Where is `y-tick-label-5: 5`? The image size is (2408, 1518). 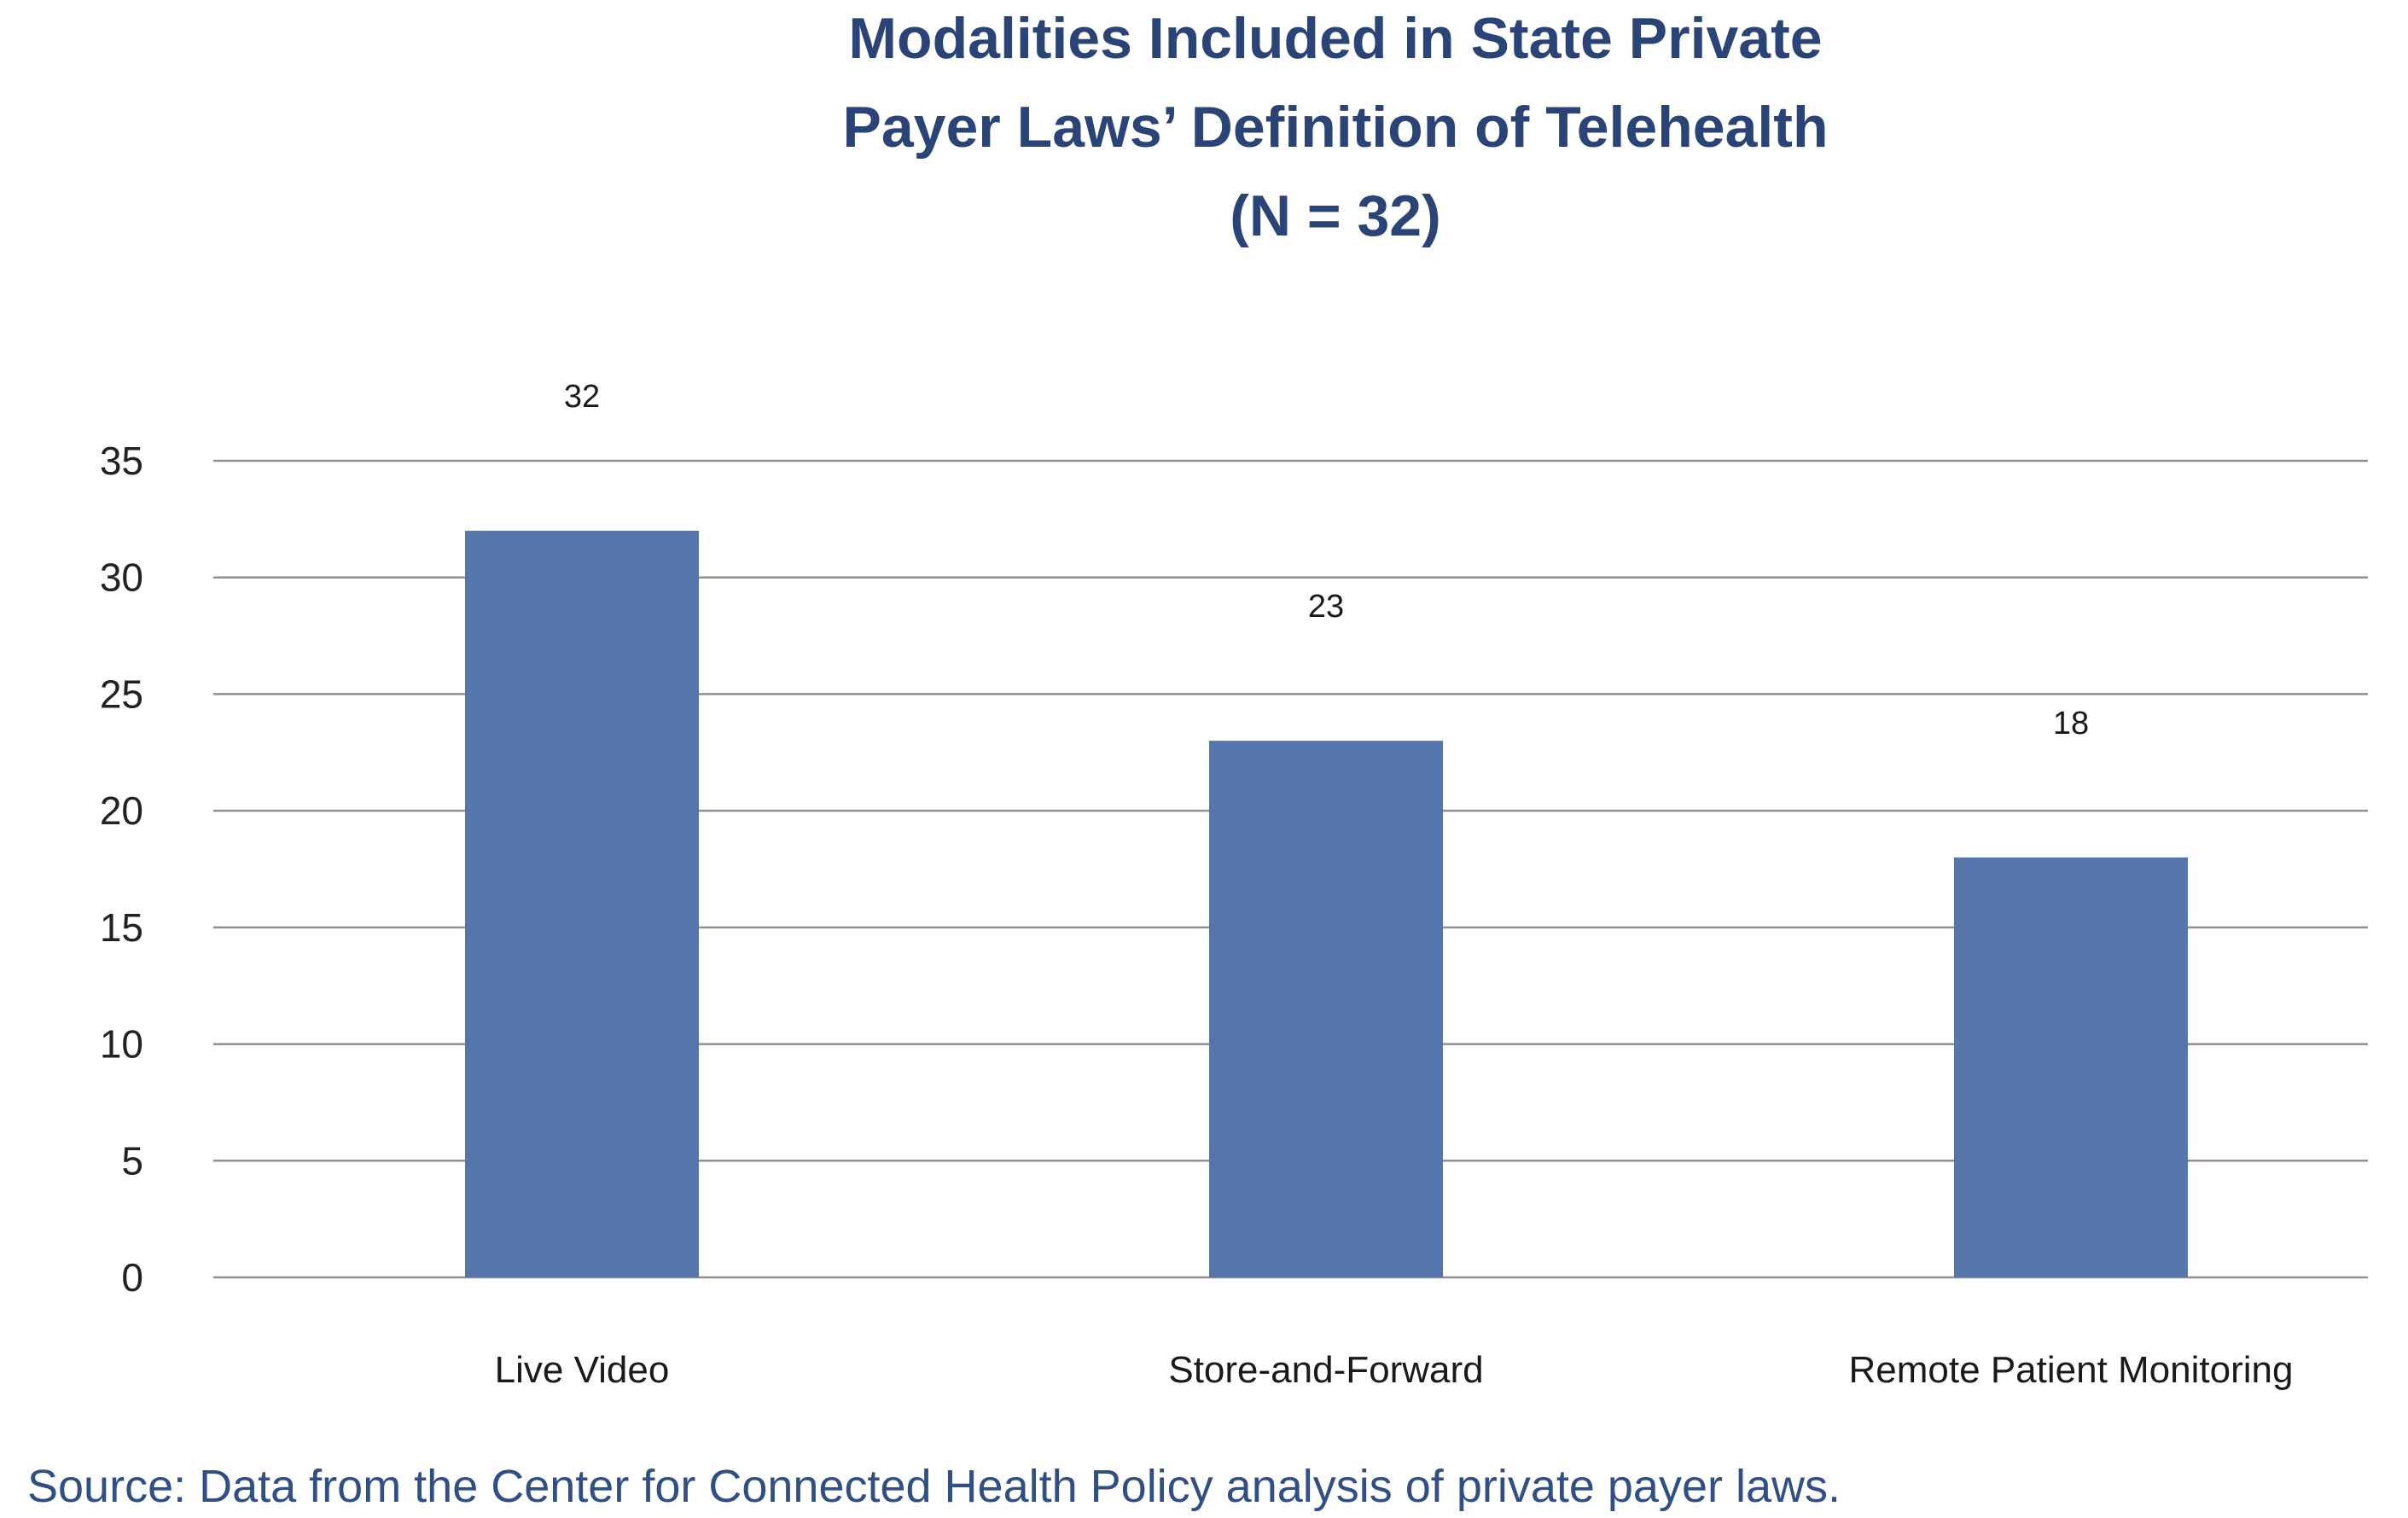
y-tick-label-5: 5 is located at coordinates (132, 1160).